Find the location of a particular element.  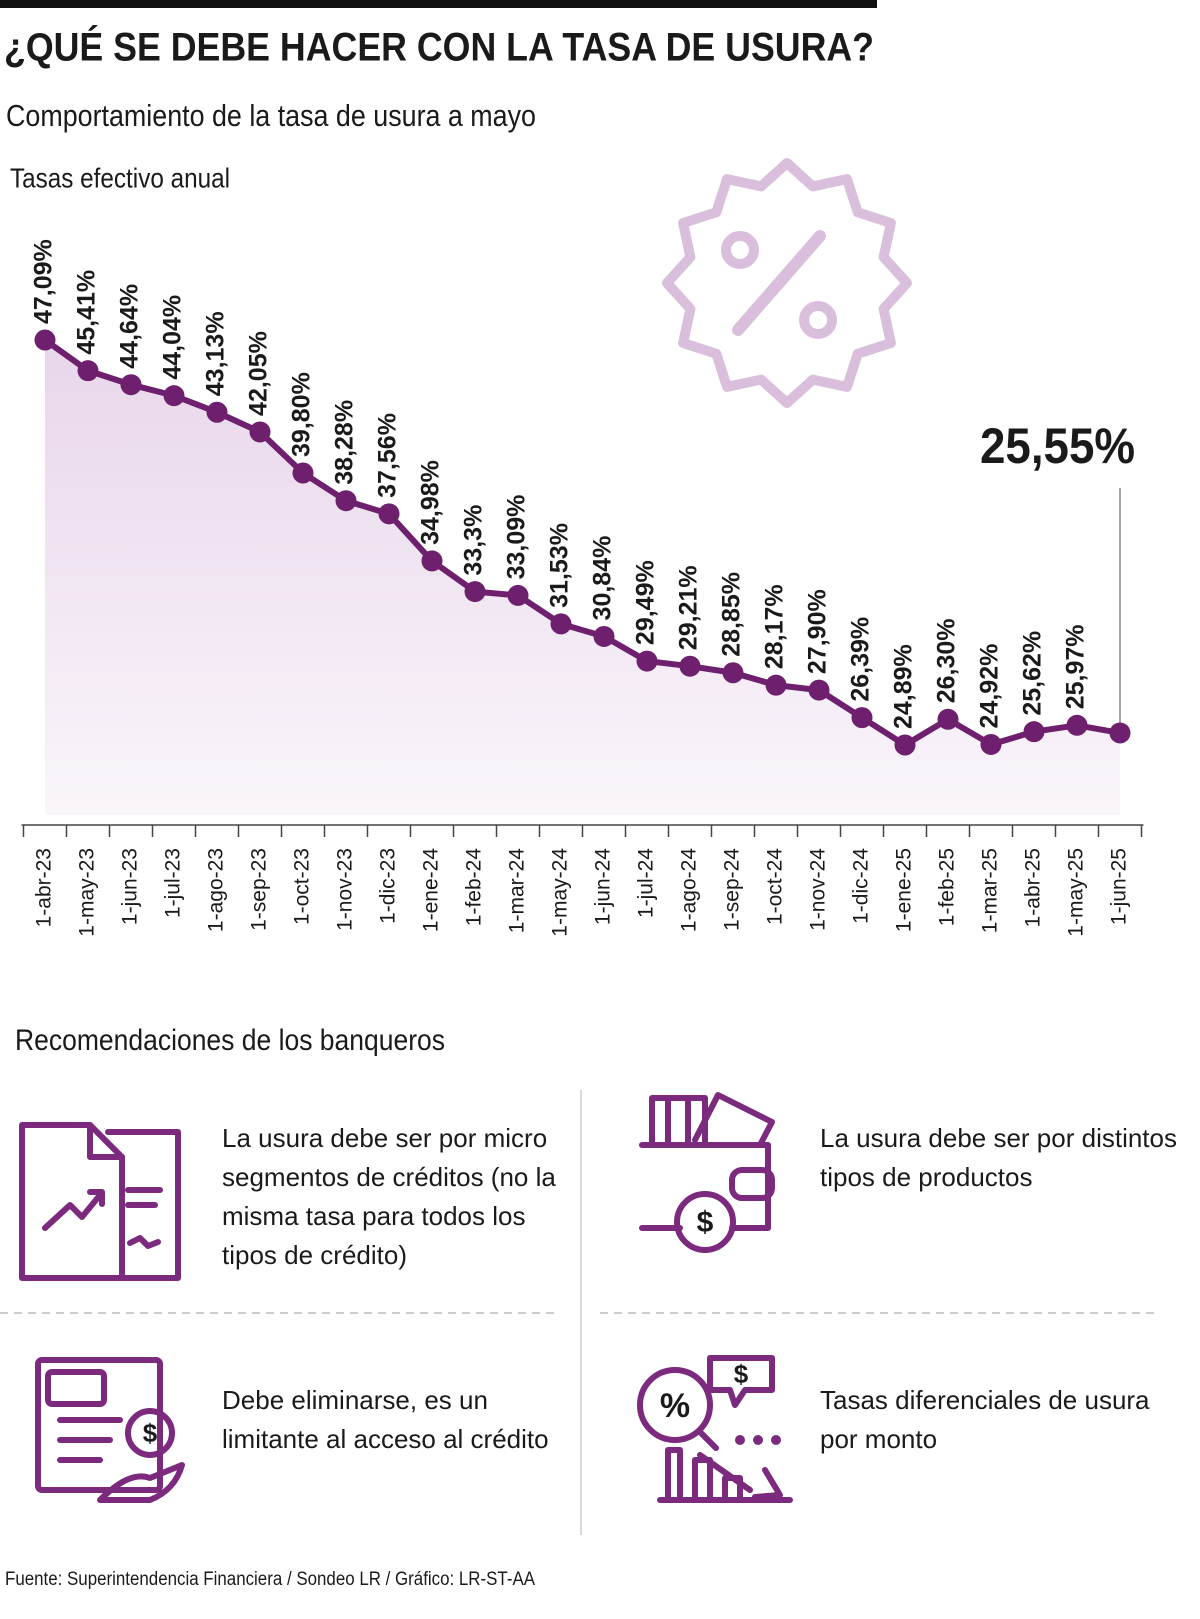

recommendation-line: La usura debe ser por distintos is located at coordinates (998, 1138).